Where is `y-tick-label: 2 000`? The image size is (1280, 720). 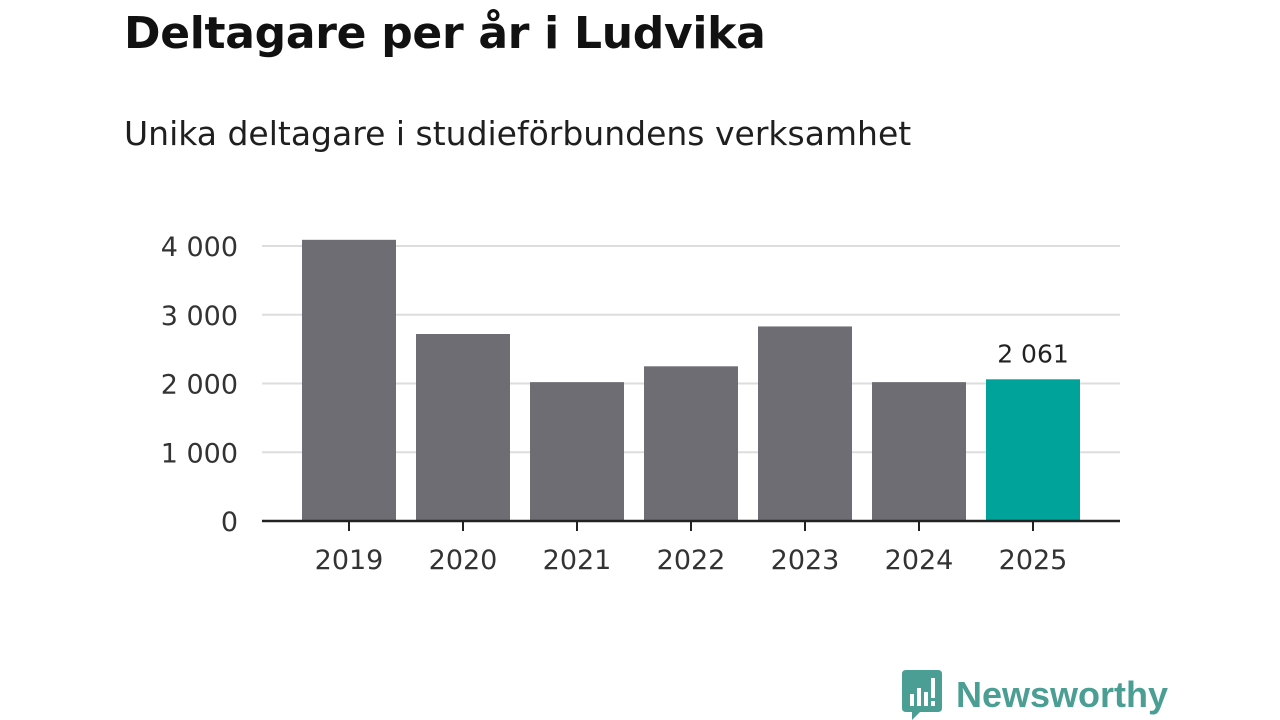
y-tick-label: 2 000 is located at coordinates (199, 385).